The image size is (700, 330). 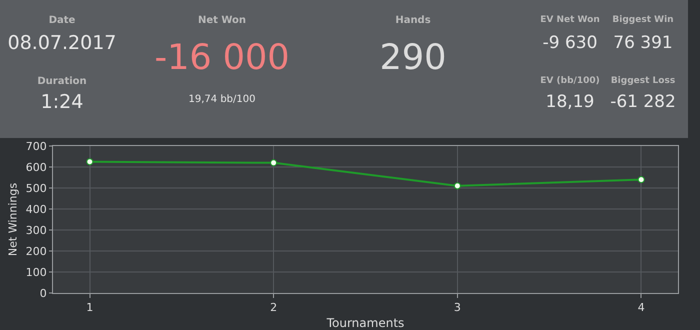 What do you see at coordinates (36, 146) in the screenshot?
I see `y-tick-label: 700` at bounding box center [36, 146].